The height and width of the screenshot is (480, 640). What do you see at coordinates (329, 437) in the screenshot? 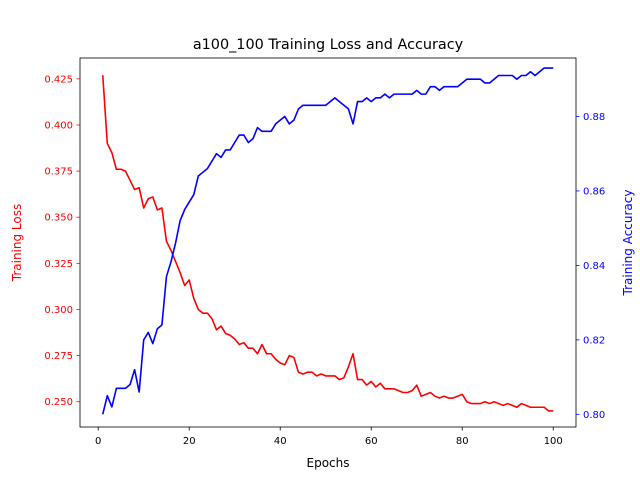
I see `x-axis-ticks: 0 20 40 60 80 100` at bounding box center [329, 437].